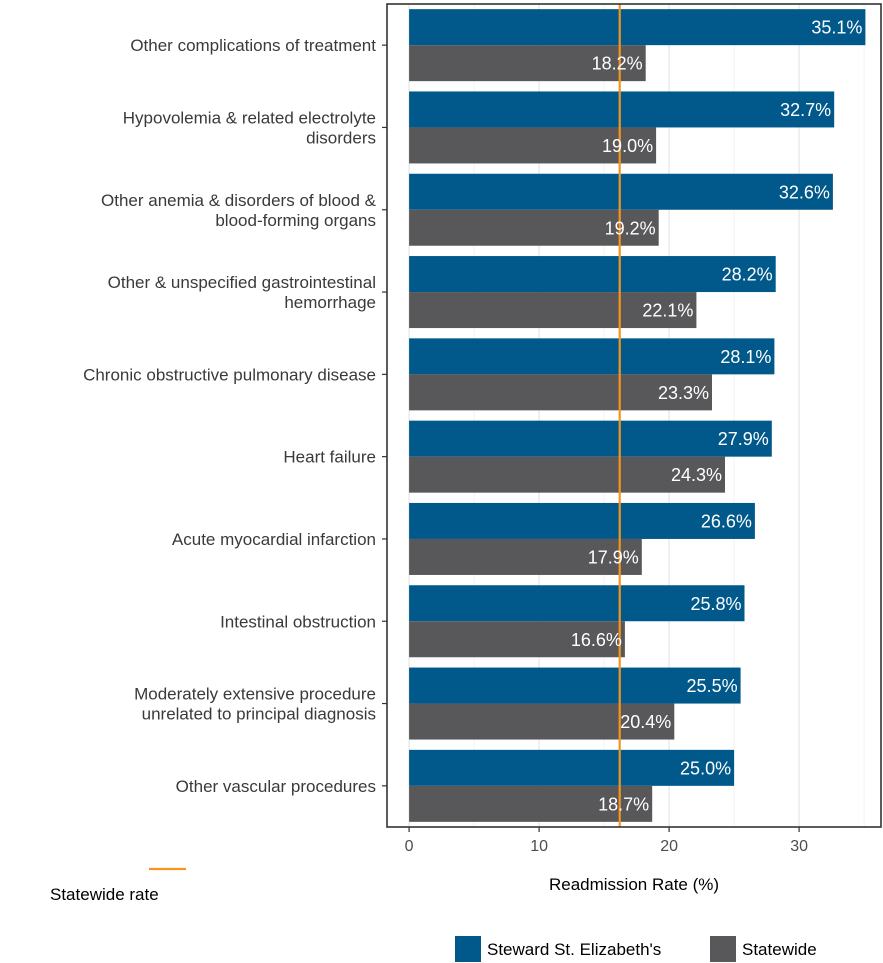 This screenshot has width=883, height=963. What do you see at coordinates (627, 146) in the screenshot?
I see `data-label: 19.0%` at bounding box center [627, 146].